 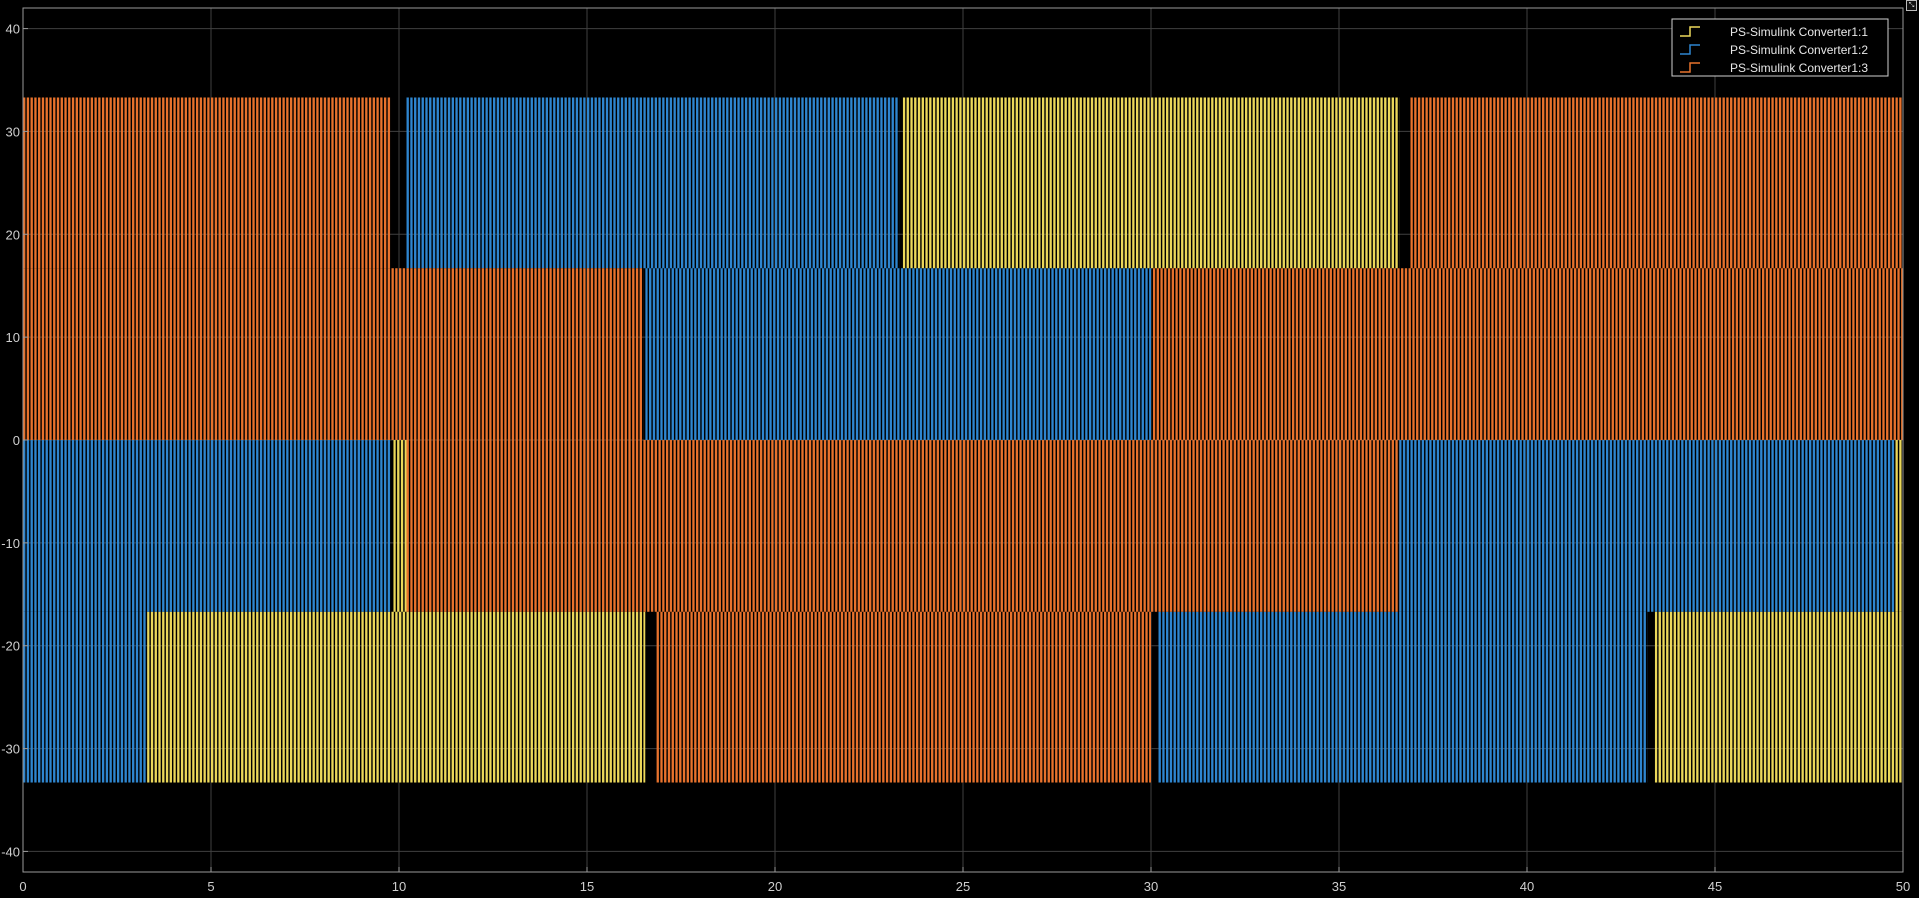 I want to click on x-tick-label: 30, so click(x=1151, y=886).